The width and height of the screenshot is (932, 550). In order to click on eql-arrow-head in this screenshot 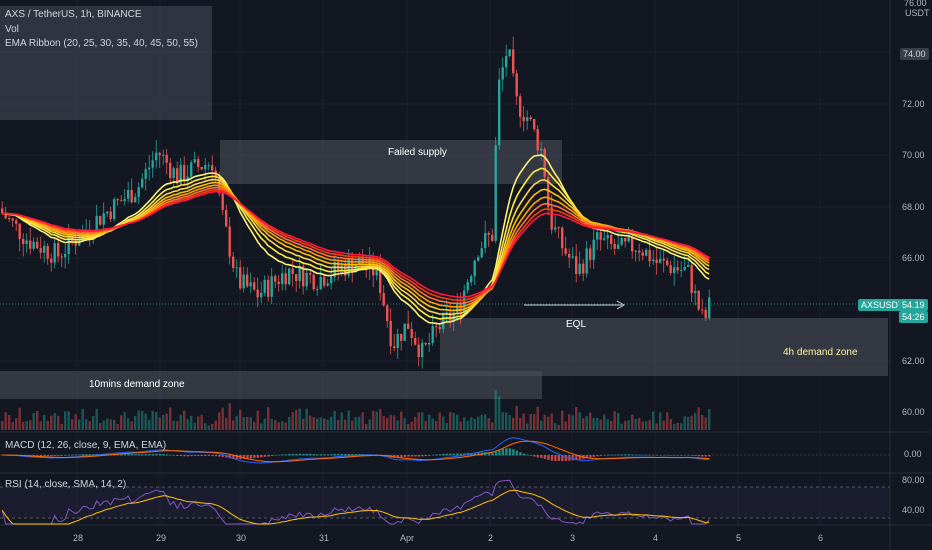, I will do `click(621, 305)`.